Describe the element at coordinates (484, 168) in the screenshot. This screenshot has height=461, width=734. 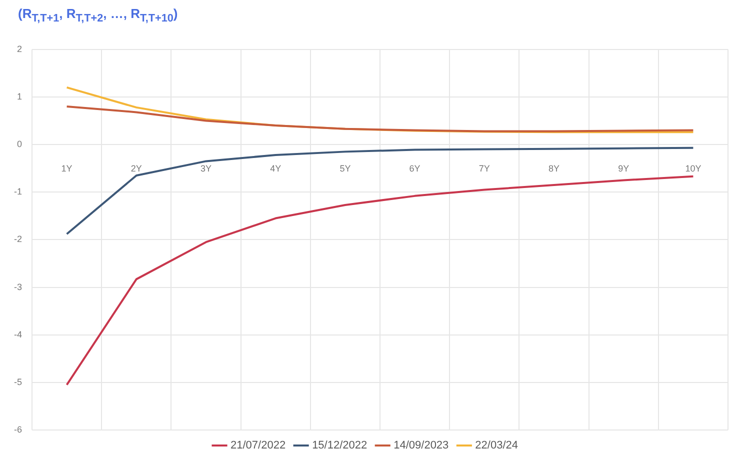
I see `x-tick-label: 7Y` at that location.